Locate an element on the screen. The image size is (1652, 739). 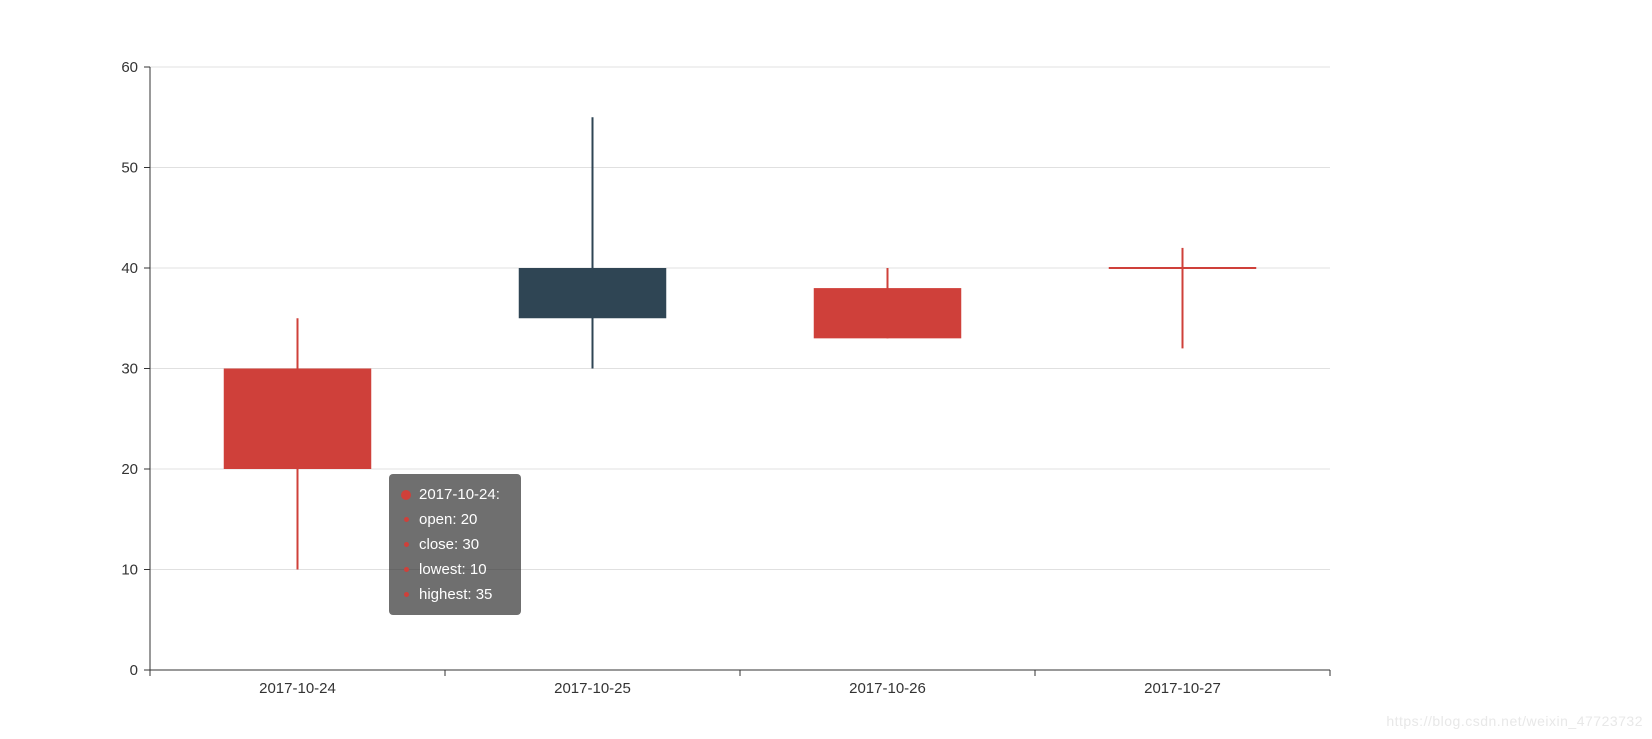
y-axis-label-20: 20 is located at coordinates (129, 469).